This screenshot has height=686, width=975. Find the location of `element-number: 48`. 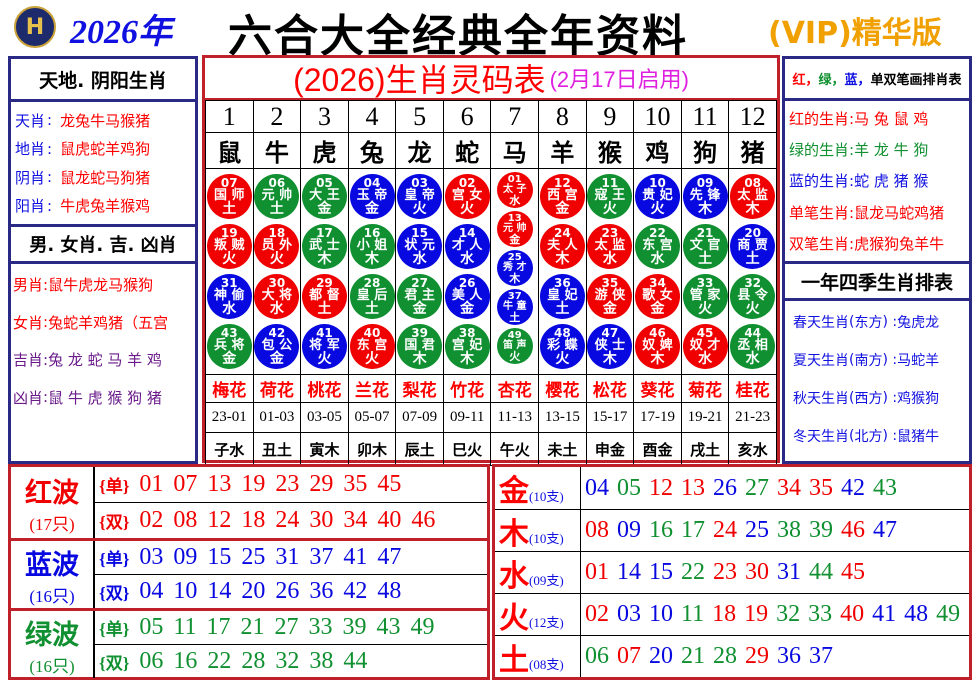

element-number: 48 is located at coordinates (916, 614).